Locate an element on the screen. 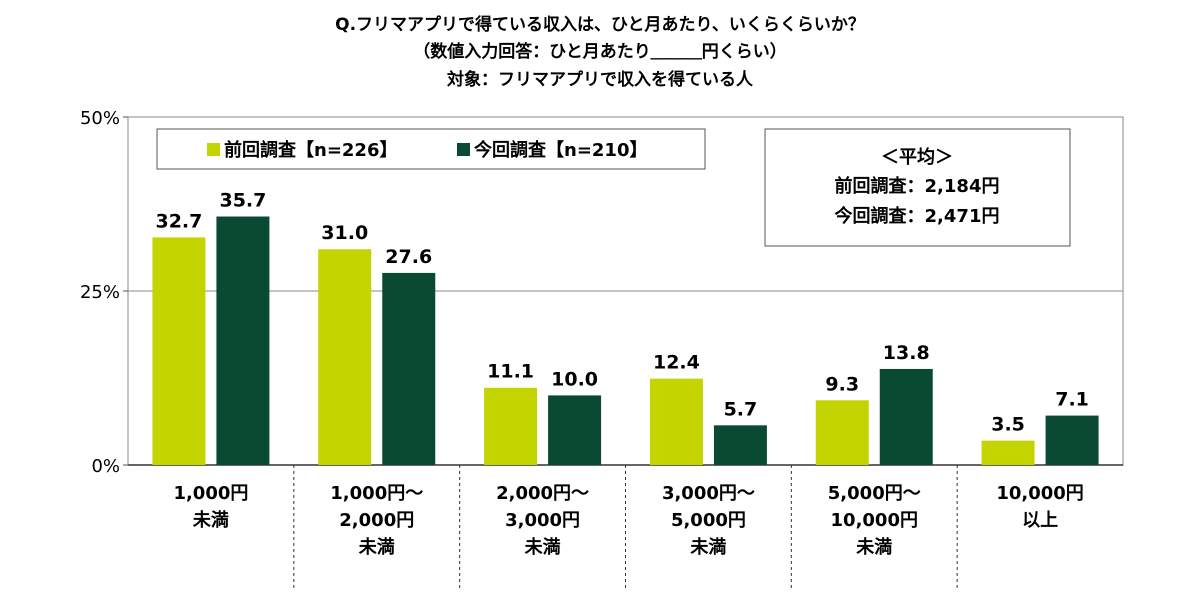 This screenshot has height=616, width=1200. bar-s1-c5 is located at coordinates (1072, 440).